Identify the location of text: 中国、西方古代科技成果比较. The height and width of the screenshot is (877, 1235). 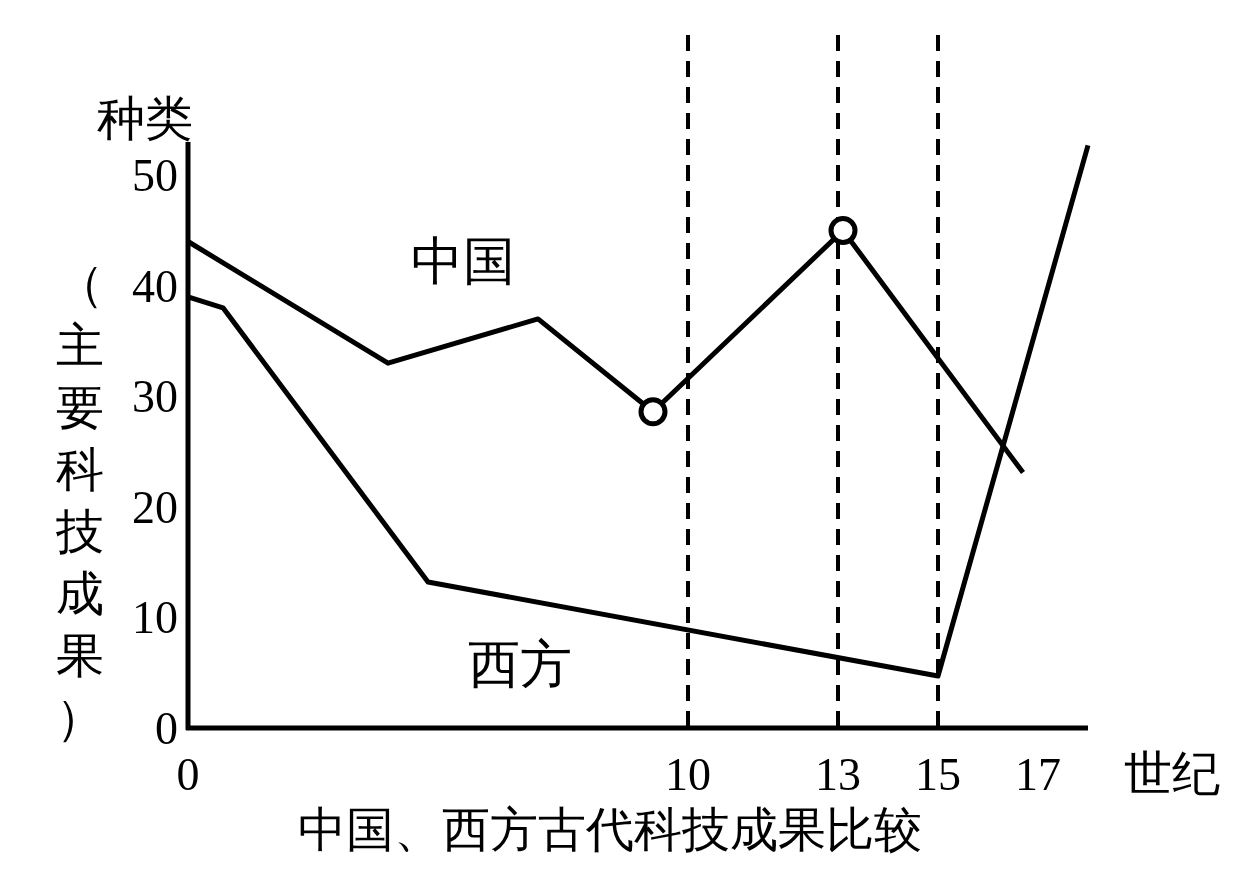
(610, 829).